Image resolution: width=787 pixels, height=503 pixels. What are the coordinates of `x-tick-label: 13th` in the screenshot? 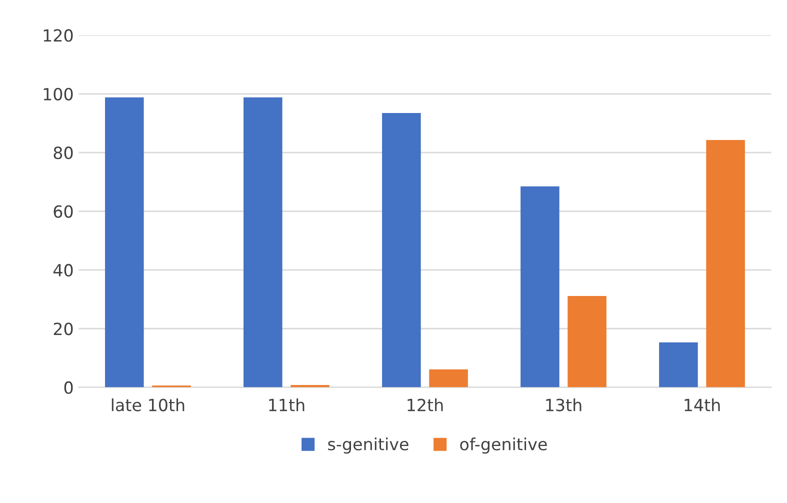 It's located at (564, 405).